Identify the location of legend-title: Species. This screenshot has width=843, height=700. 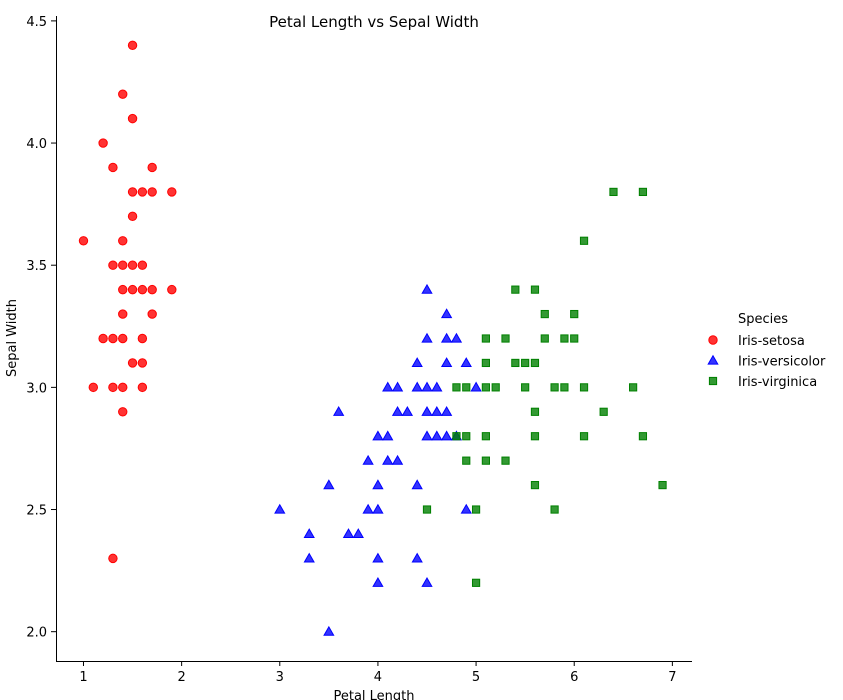
(763, 319).